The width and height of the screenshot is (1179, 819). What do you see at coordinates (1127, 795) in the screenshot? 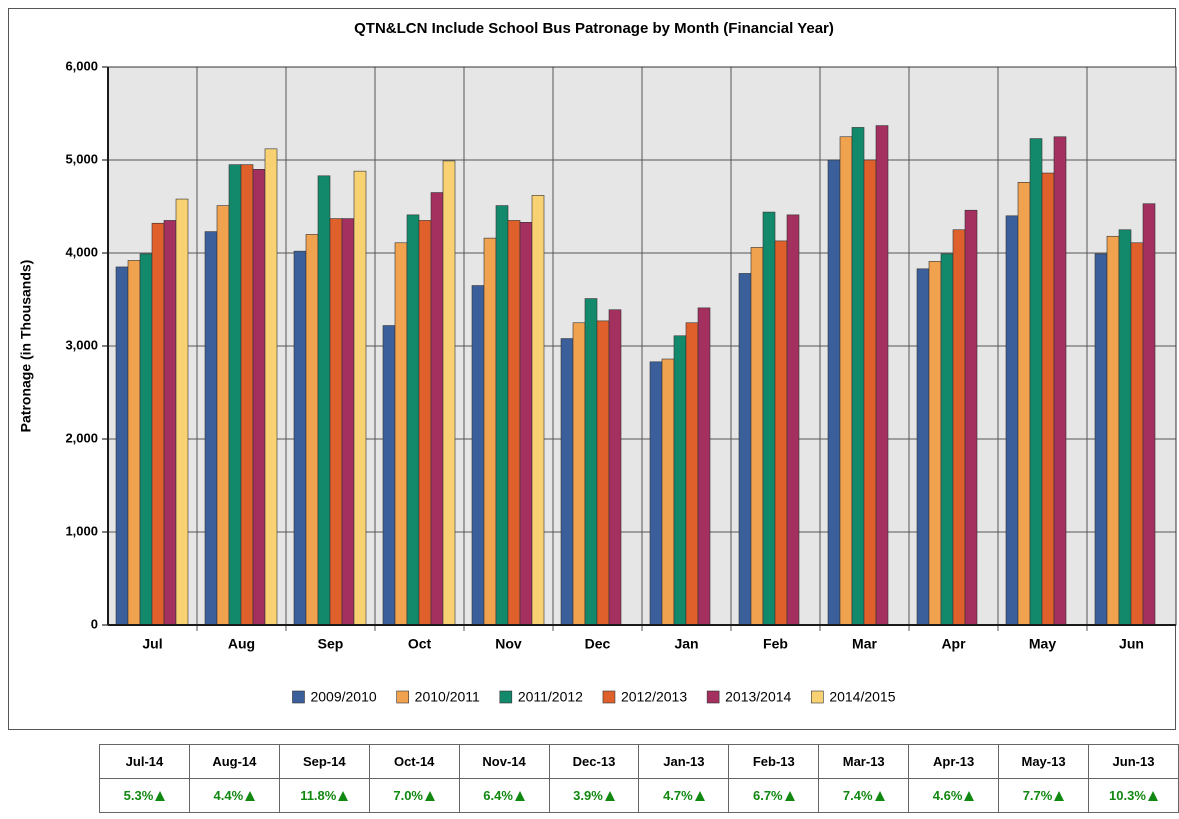
I see `value-text: 10.3%` at bounding box center [1127, 795].